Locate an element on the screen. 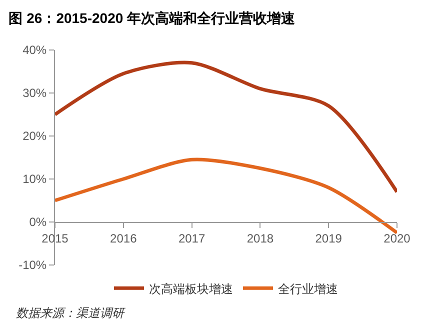  x-tick-label: 2020 is located at coordinates (397, 238).